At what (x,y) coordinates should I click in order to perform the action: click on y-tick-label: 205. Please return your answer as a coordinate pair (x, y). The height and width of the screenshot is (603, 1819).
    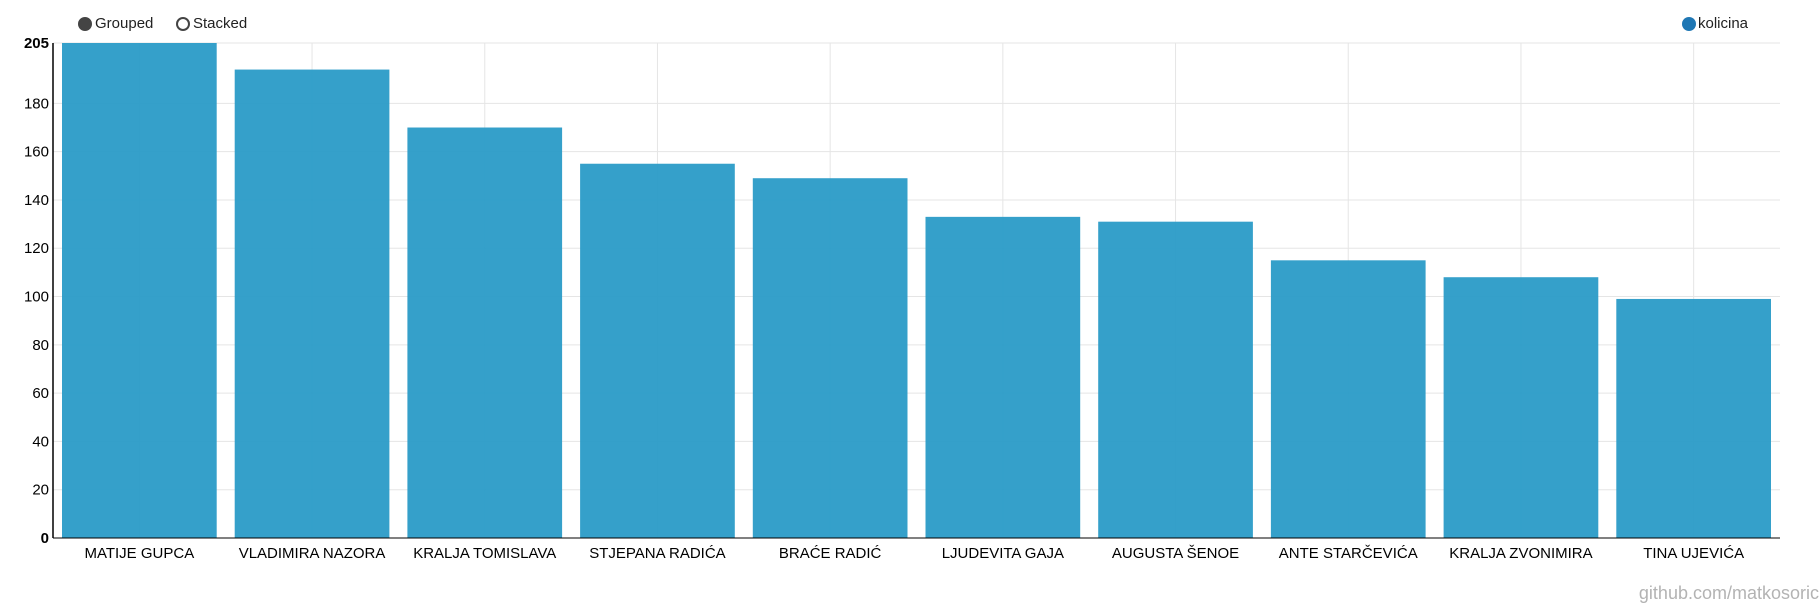
    Looking at the image, I should click on (36, 43).